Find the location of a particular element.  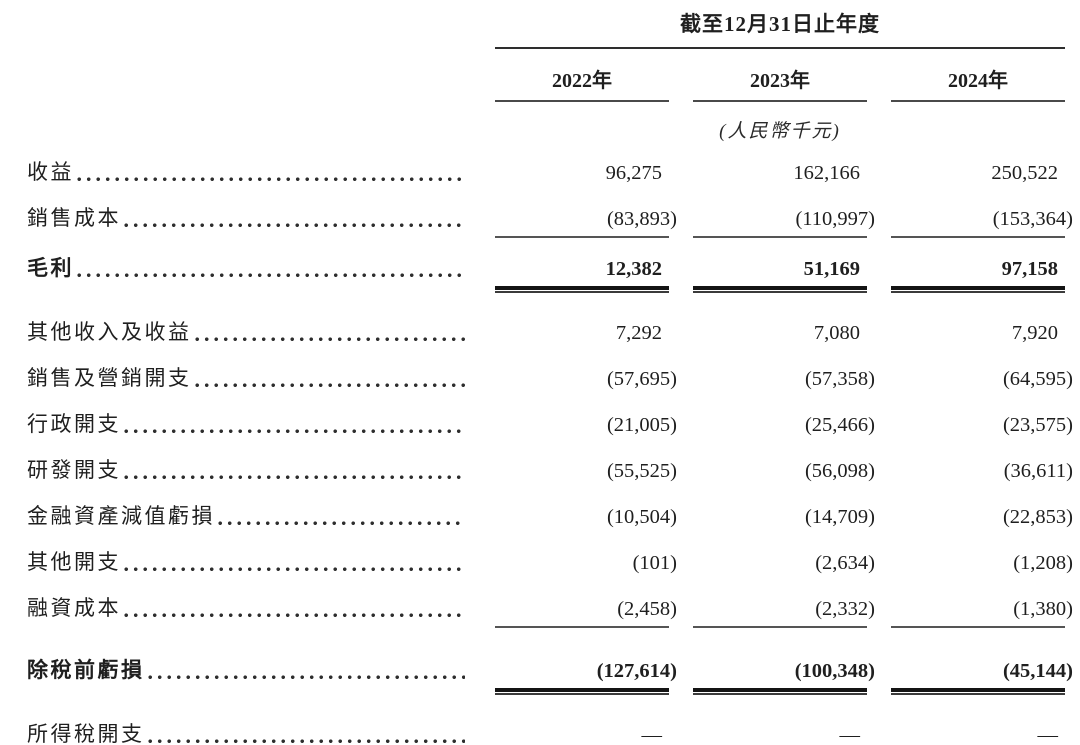

row-finance-costs: 融資成本 (2,458) (2,332) (1,380) is located at coordinates (550, 610).